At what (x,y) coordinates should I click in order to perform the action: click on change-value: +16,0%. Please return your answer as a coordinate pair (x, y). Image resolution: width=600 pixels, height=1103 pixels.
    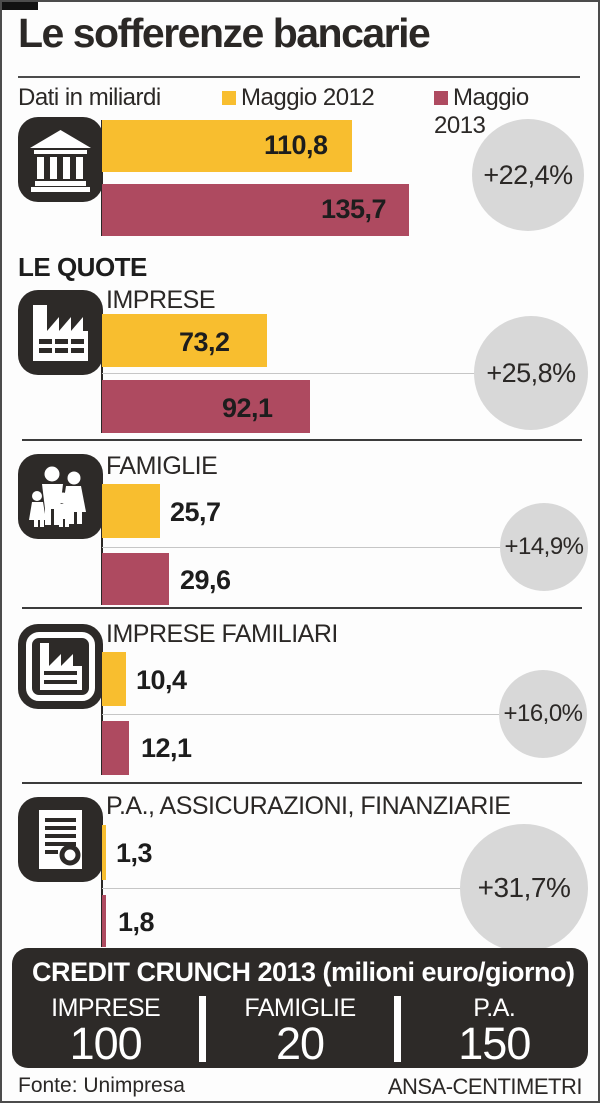
    Looking at the image, I should click on (543, 713).